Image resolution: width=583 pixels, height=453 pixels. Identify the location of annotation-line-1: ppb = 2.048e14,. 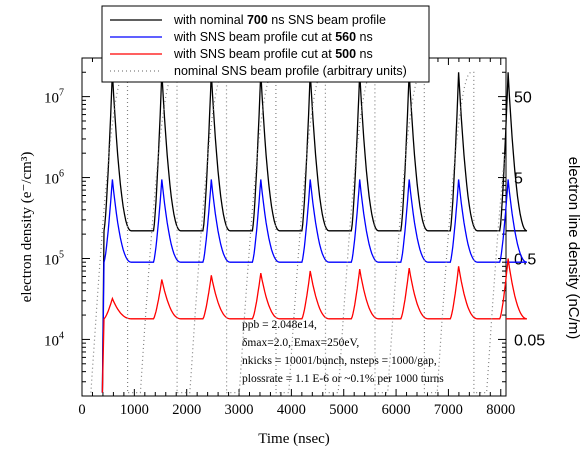
(279, 325).